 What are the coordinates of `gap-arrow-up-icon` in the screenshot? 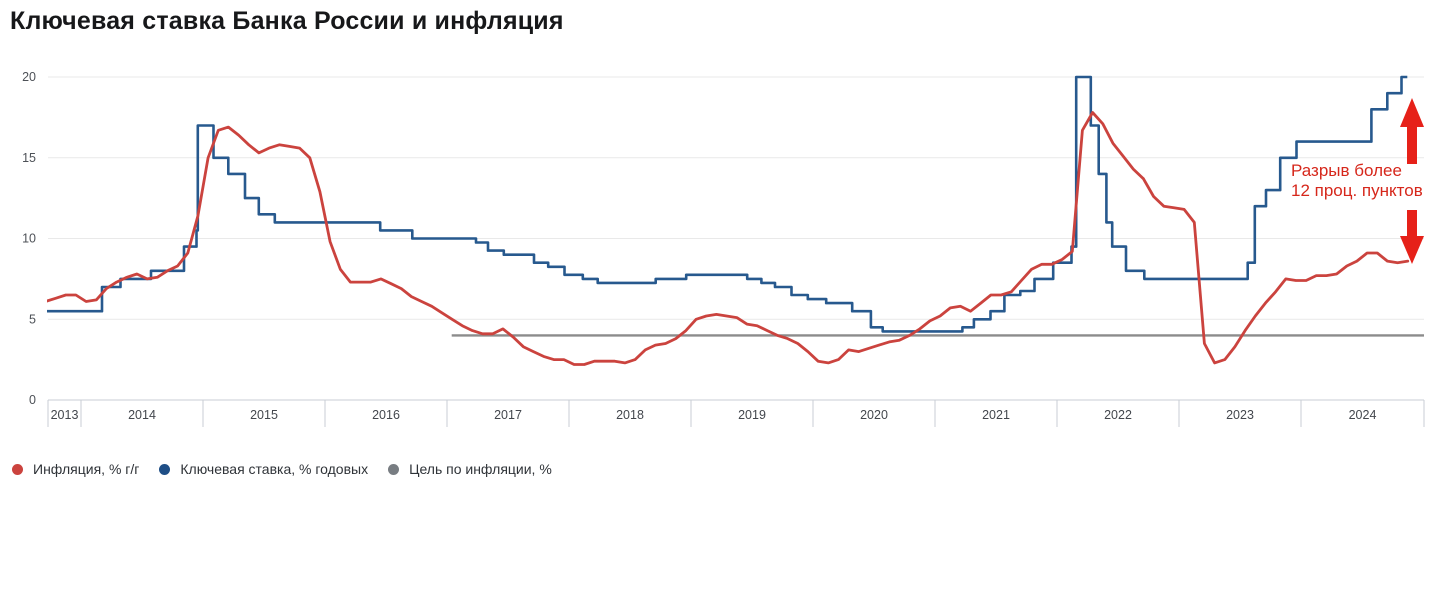 It's located at (1412, 131).